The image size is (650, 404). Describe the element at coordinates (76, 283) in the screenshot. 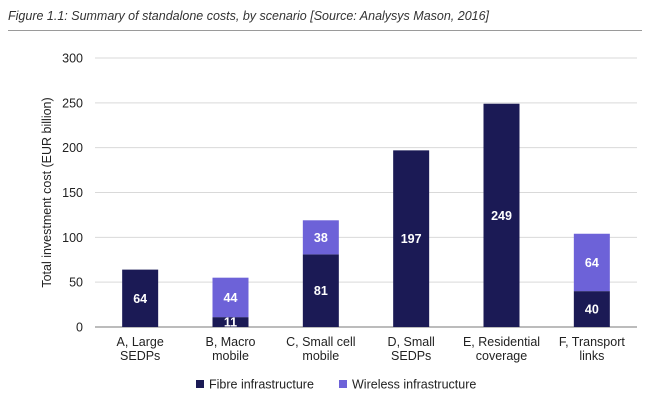

I see `y-tick-label: 50` at that location.